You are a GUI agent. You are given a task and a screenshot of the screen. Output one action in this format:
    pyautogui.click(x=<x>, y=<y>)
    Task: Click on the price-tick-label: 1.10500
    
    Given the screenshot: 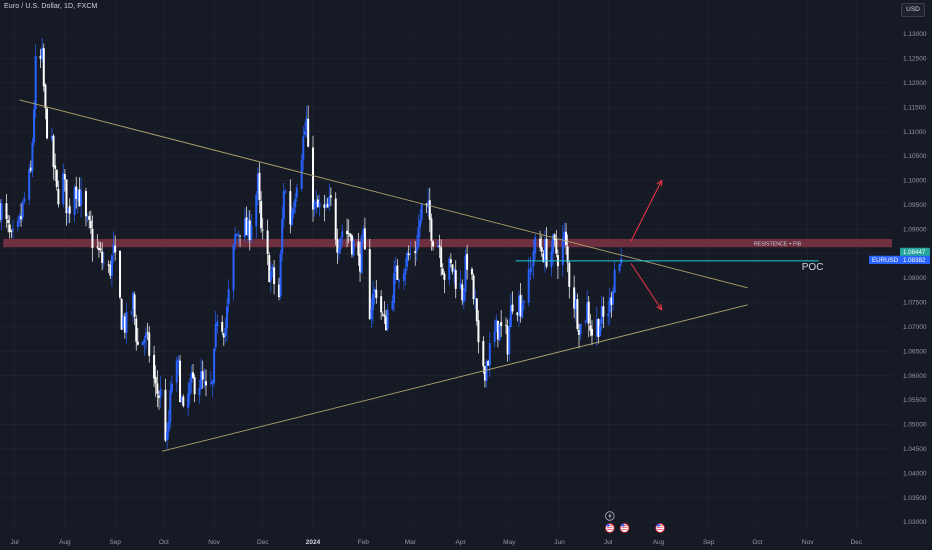 What is the action you would take?
    pyautogui.click(x=915, y=156)
    